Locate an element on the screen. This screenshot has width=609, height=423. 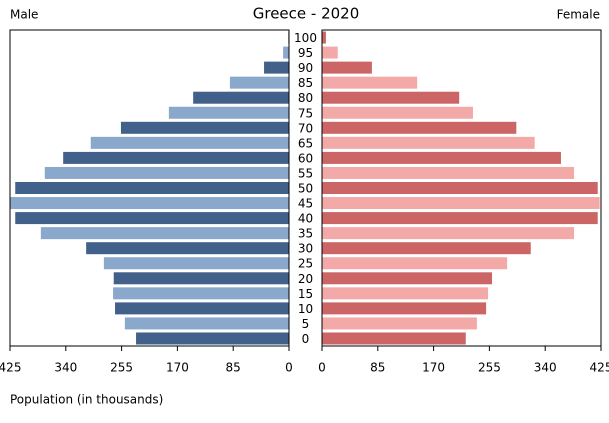
age-label: 50 is located at coordinates (305, 189).